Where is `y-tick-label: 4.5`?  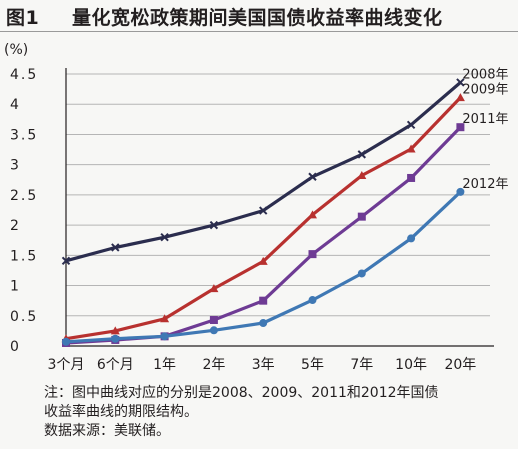
y-tick-label: 4.5 is located at coordinates (24, 75).